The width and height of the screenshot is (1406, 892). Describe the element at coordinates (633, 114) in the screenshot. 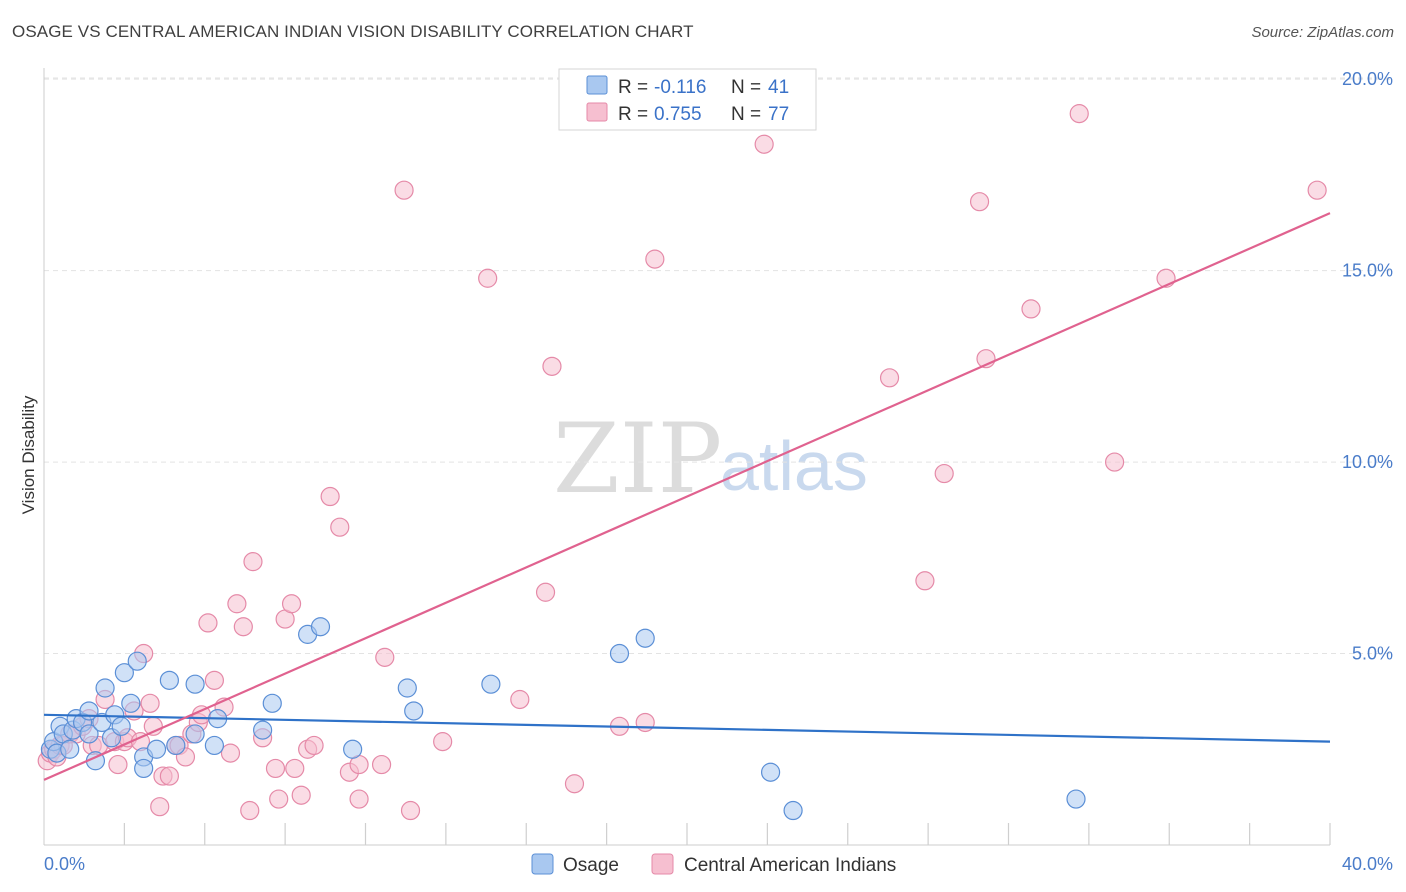

I see `legend-r-label-cai: R =` at that location.